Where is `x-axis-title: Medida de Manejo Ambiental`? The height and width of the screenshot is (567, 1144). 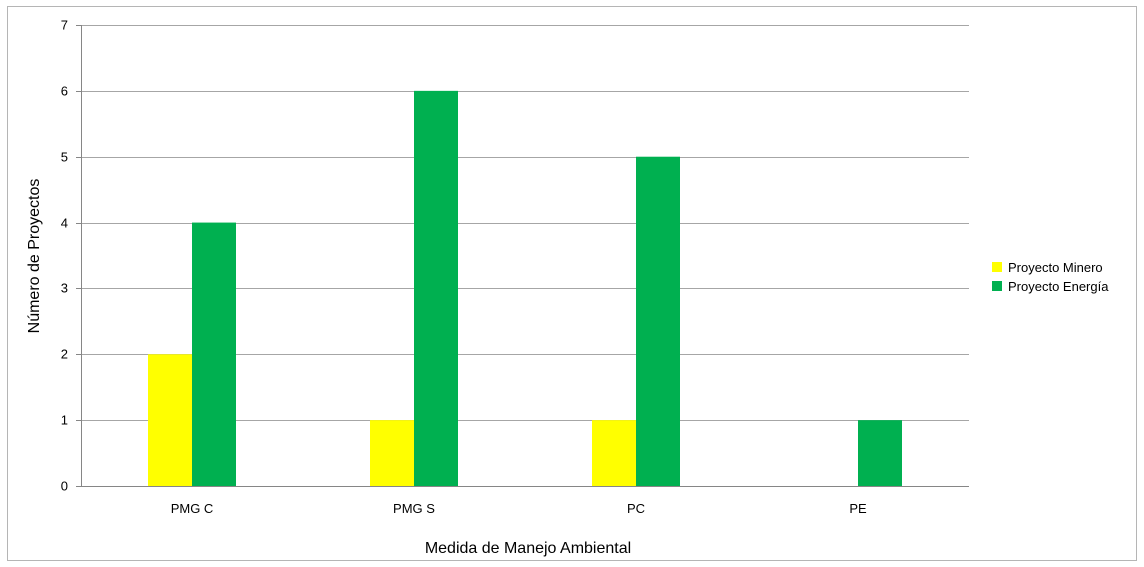
x-axis-title: Medida de Manejo Ambiental is located at coordinates (528, 548).